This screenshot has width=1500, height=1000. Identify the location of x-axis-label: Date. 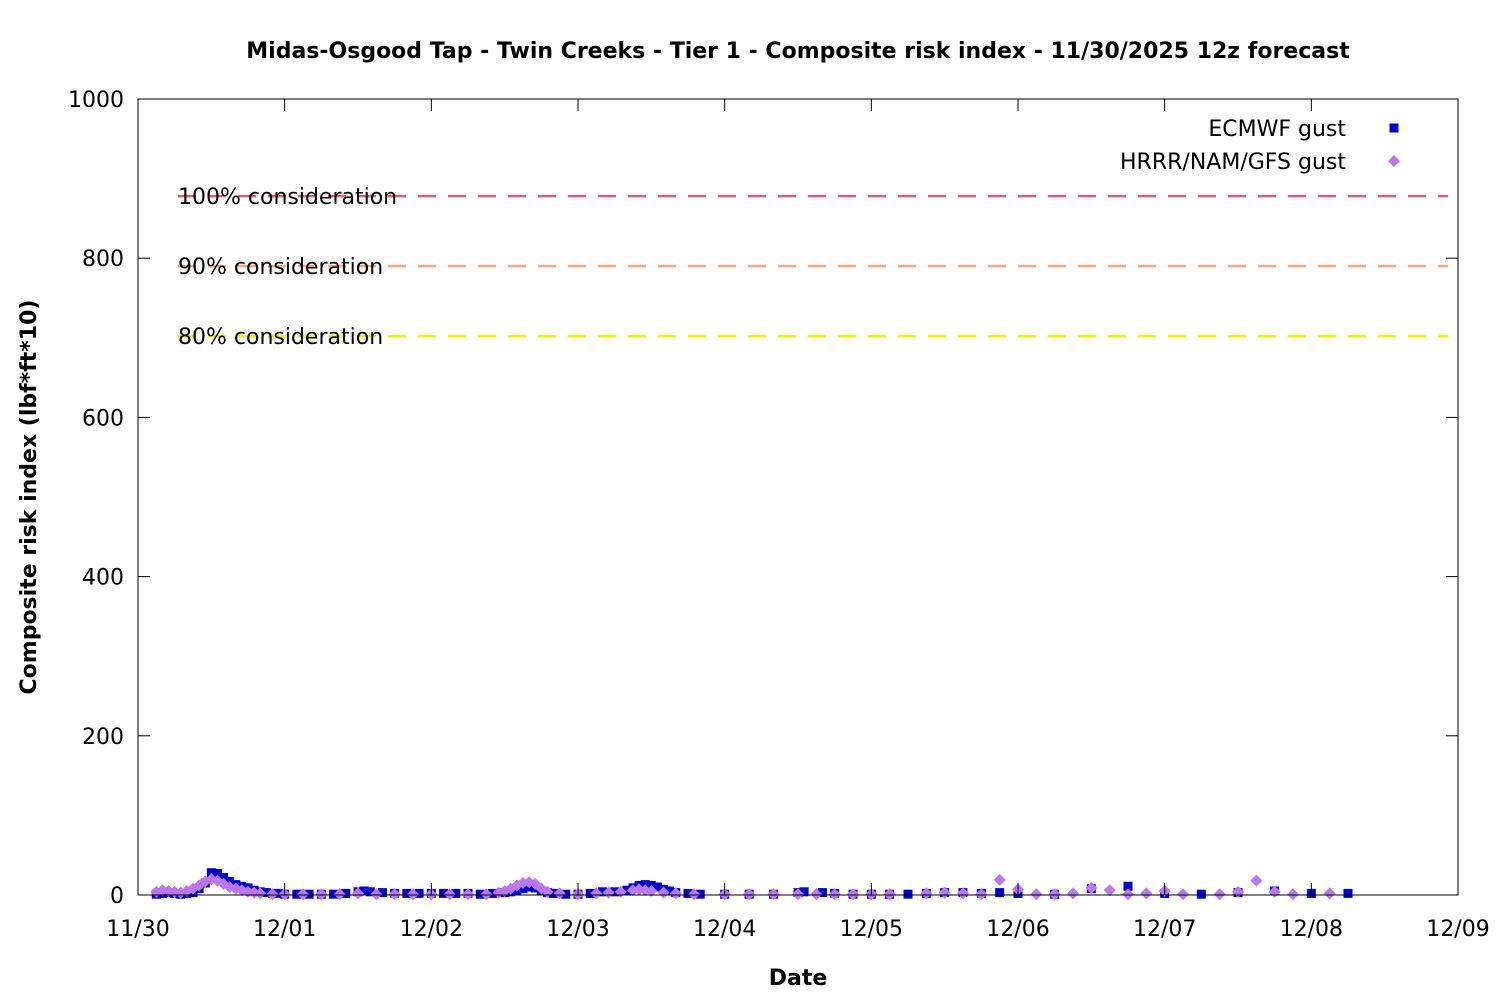
(798, 978).